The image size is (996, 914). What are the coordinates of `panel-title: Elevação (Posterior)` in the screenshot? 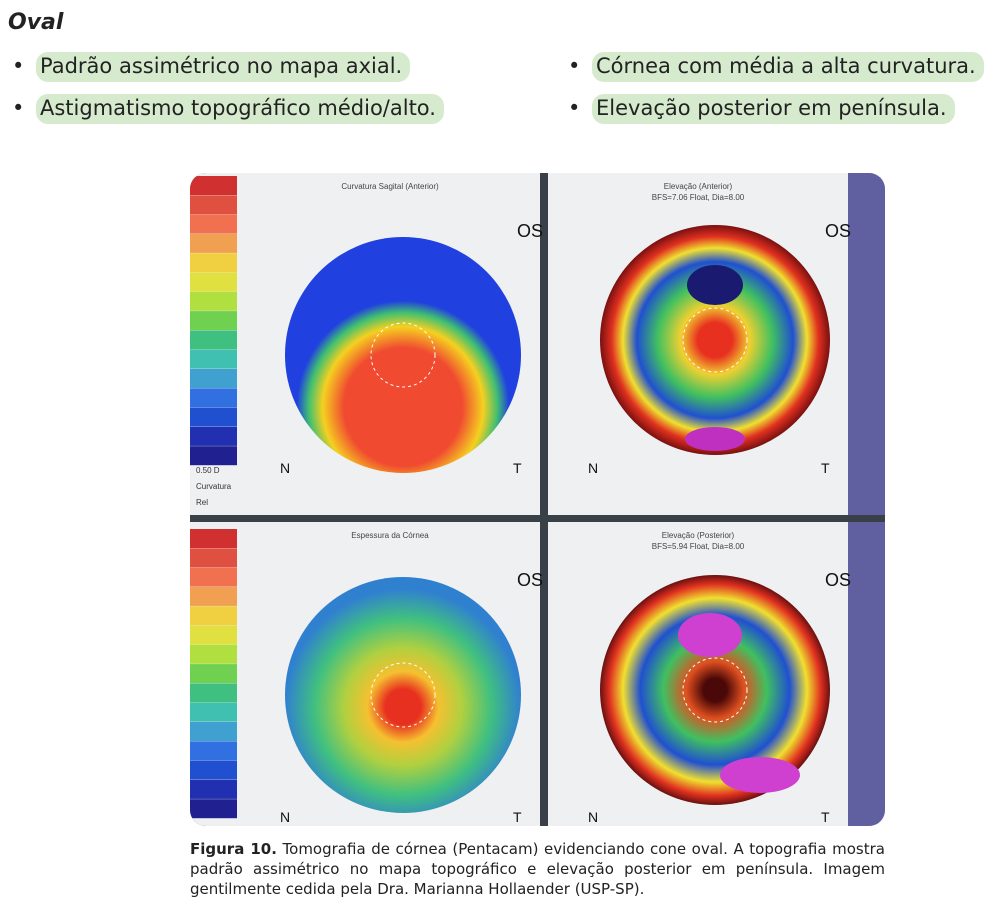 It's located at (698, 535).